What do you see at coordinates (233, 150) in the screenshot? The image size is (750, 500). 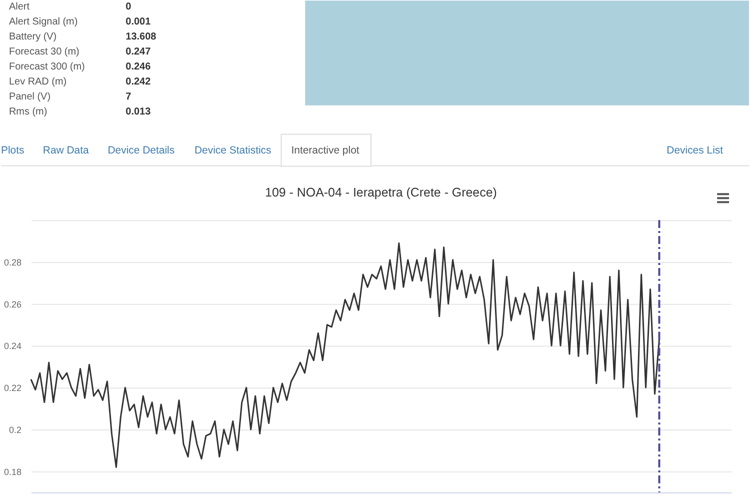 I see `text: Device Statistics` at bounding box center [233, 150].